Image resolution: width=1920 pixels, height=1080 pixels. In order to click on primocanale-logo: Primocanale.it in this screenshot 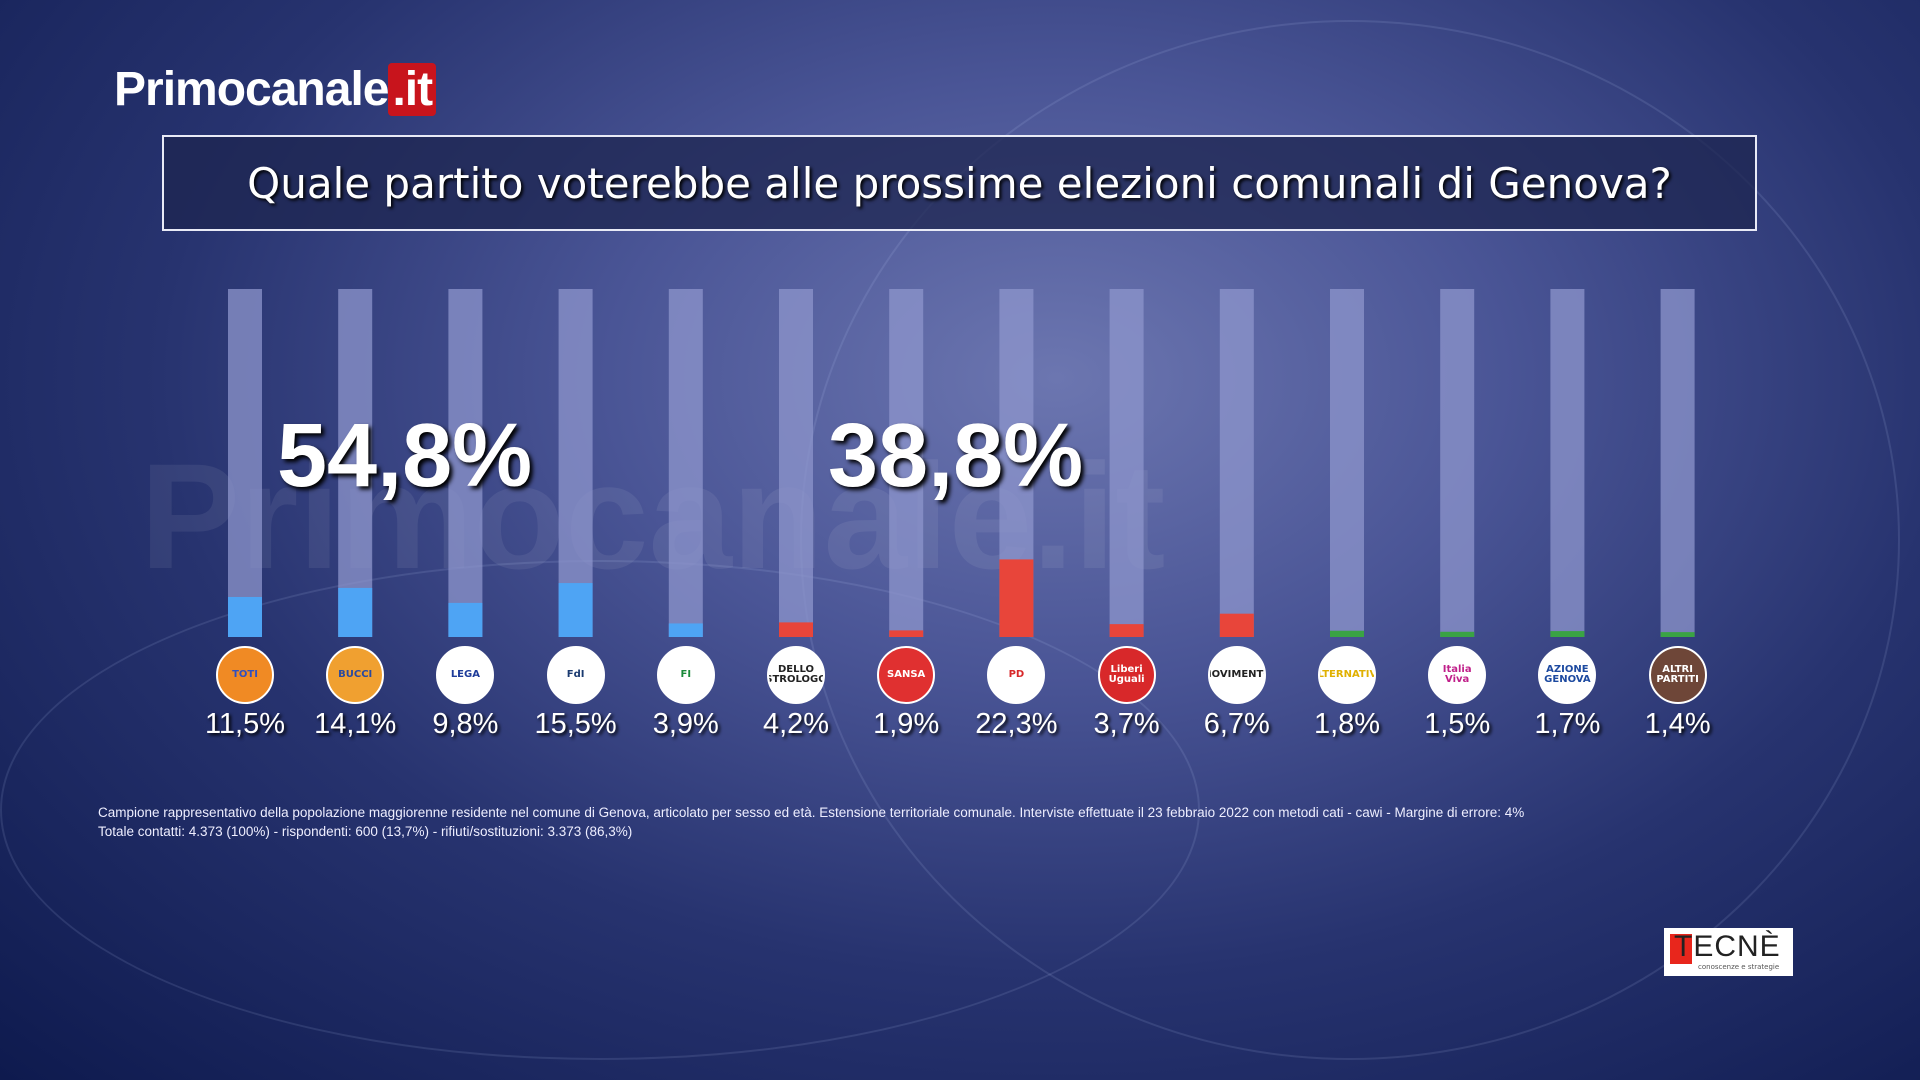, I will do `click(275, 89)`.